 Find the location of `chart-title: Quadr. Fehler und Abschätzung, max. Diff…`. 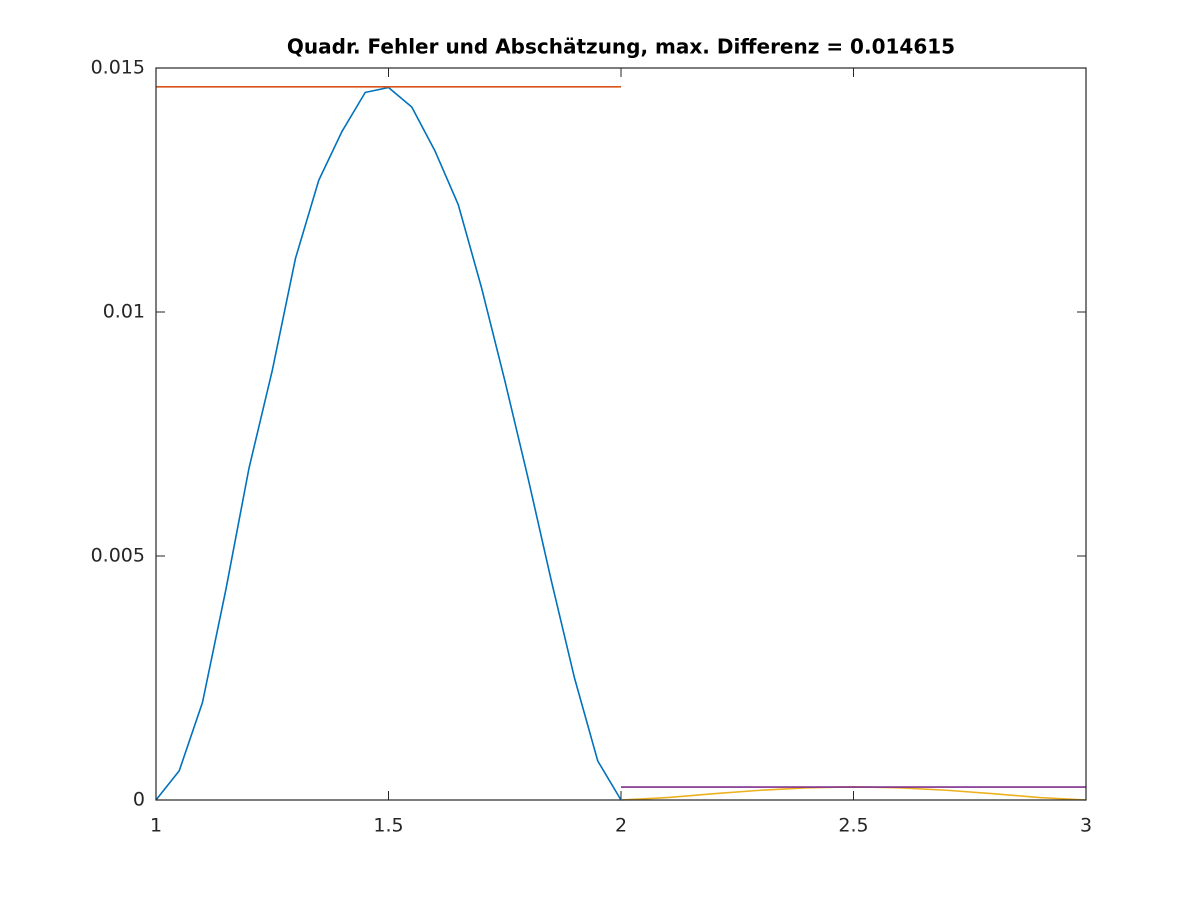

chart-title: Quadr. Fehler und Abschätzung, max. Diff… is located at coordinates (621, 47).